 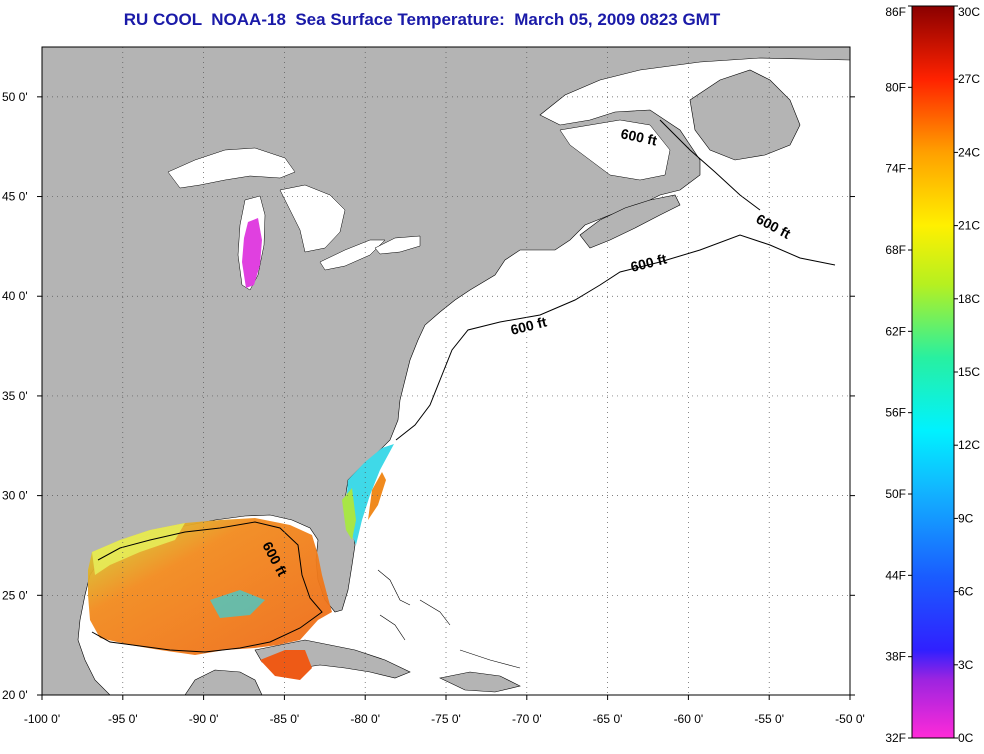 What do you see at coordinates (895, 575) in the screenshot?
I see `colorbar-f-label: 44F` at bounding box center [895, 575].